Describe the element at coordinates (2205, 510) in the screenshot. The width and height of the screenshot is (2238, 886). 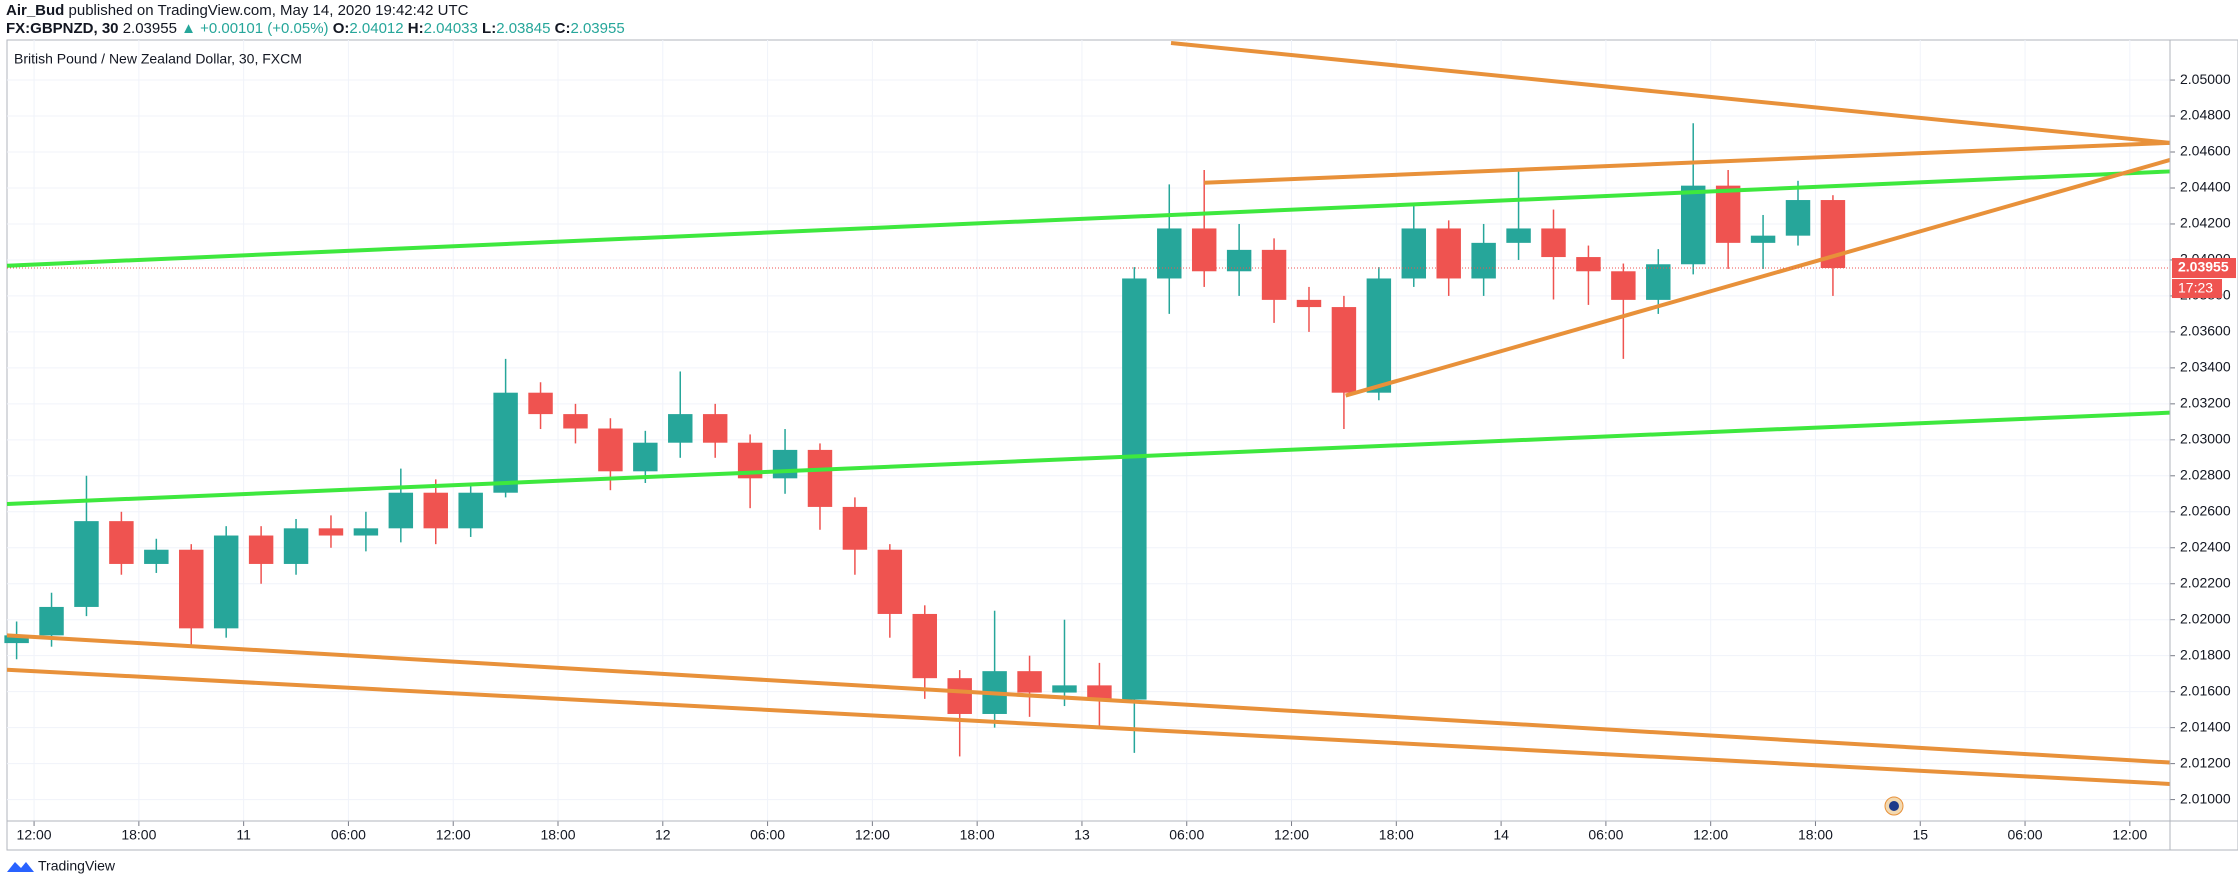
I see `y-tick-label: 2.02600` at that location.